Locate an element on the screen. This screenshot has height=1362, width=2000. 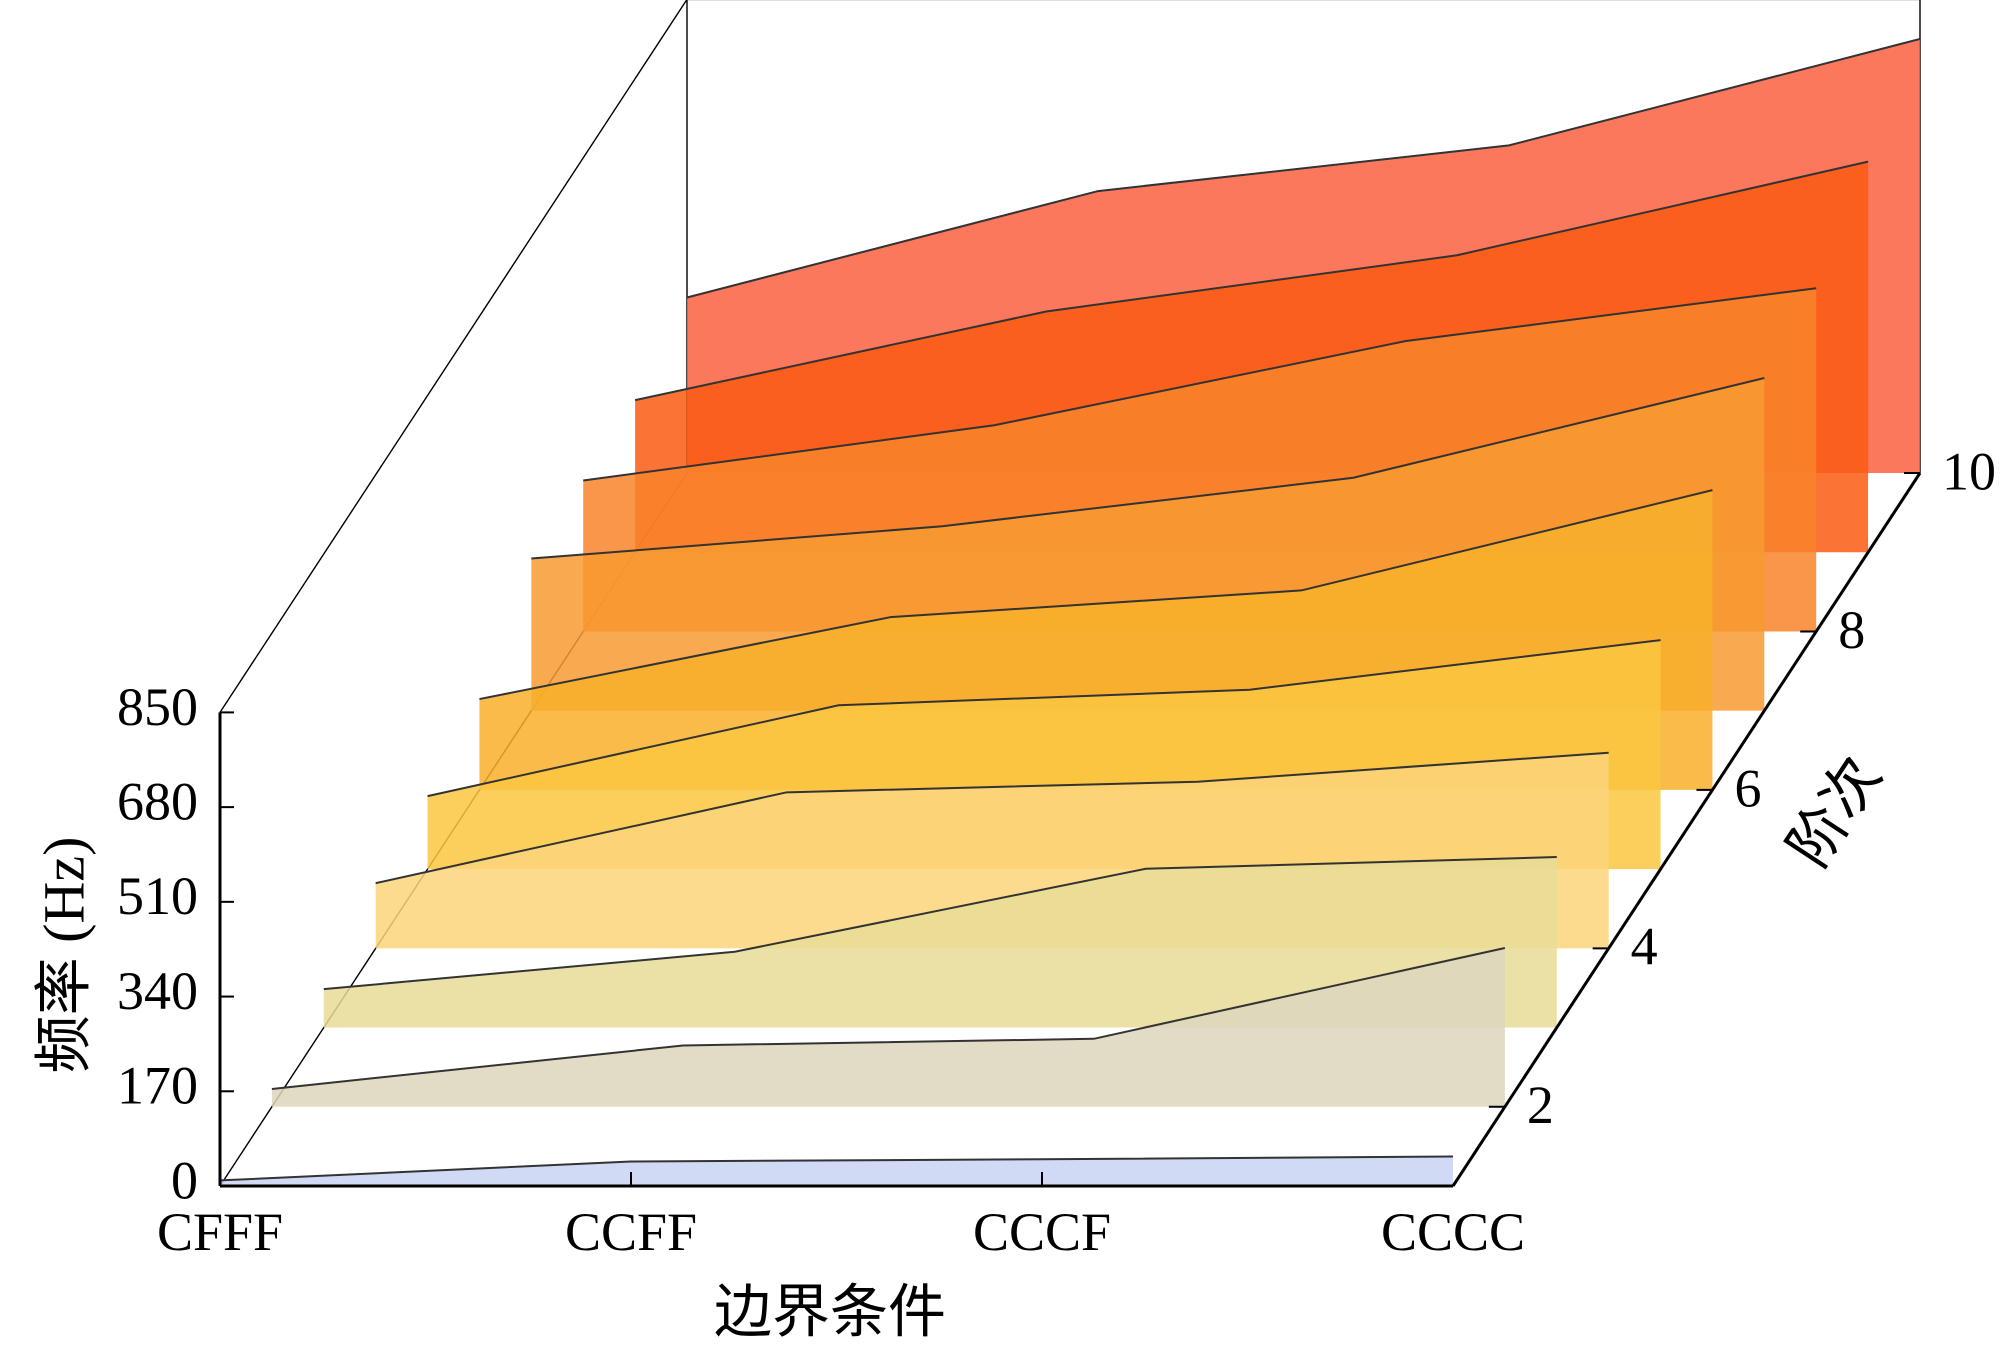
y-tick-label: 850 is located at coordinates (157, 707).